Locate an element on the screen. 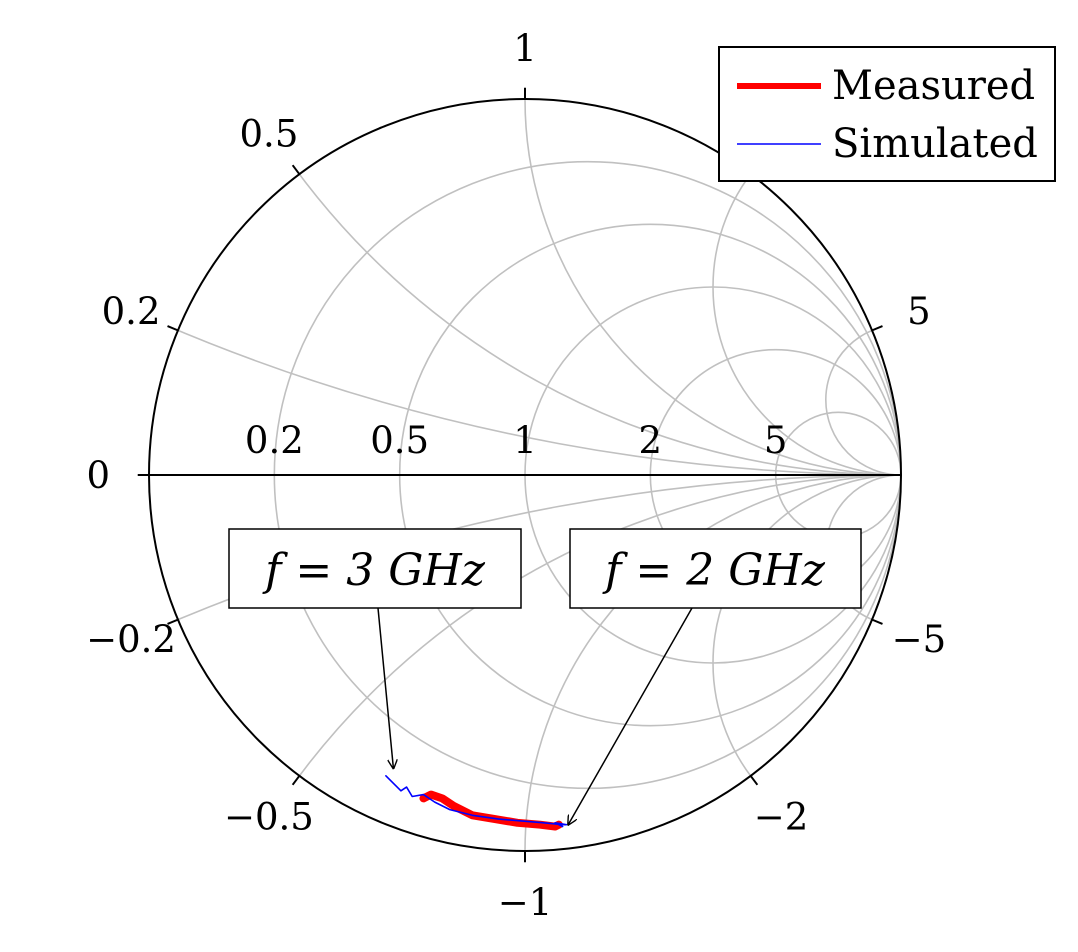 The width and height of the screenshot is (1078, 952). annotation-3ghz: f = 3 GHz is located at coordinates (375, 568).